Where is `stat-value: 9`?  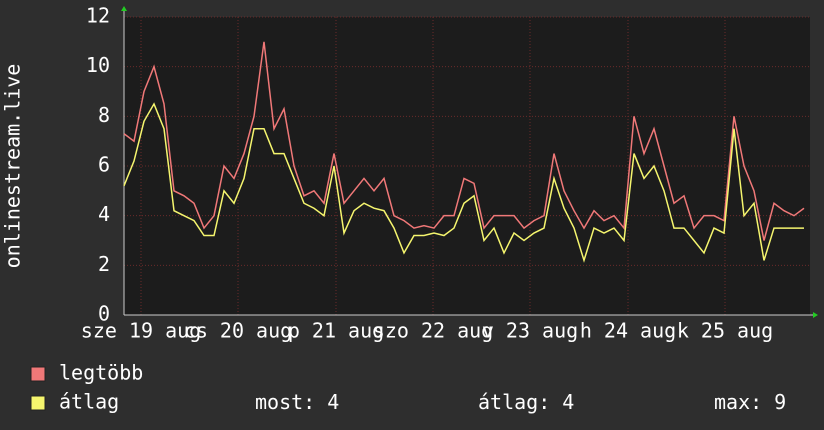
stat-value: 9 is located at coordinates (780, 402).